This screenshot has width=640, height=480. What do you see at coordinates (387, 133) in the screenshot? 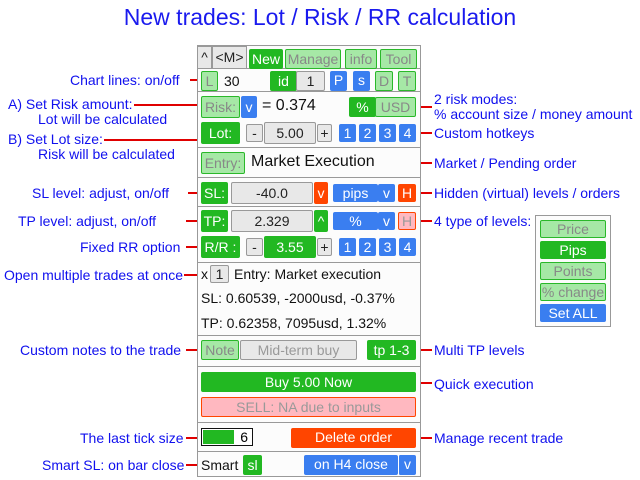
I see `lot-hotkey-3: 3` at bounding box center [387, 133].